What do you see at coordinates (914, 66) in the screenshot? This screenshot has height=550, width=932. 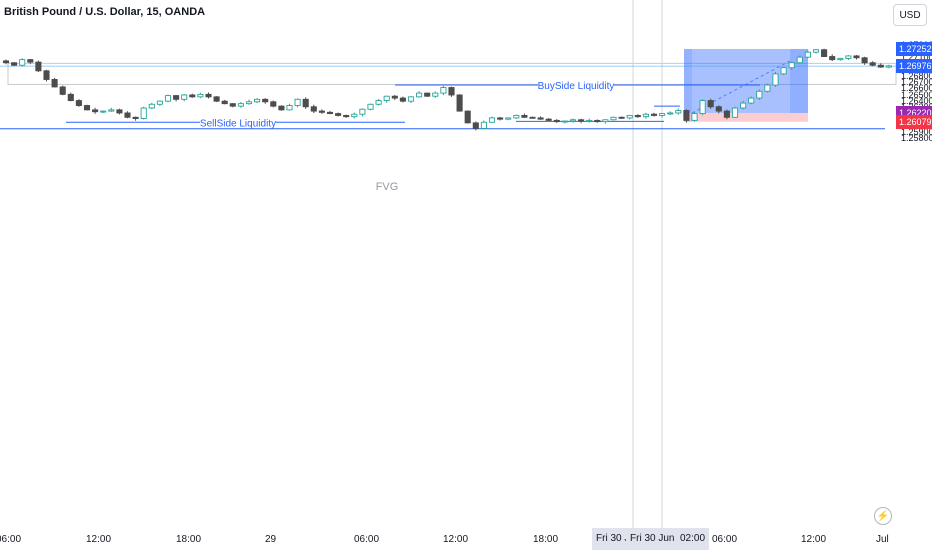 I see `price-marker-label: 1.26976` at bounding box center [914, 66].